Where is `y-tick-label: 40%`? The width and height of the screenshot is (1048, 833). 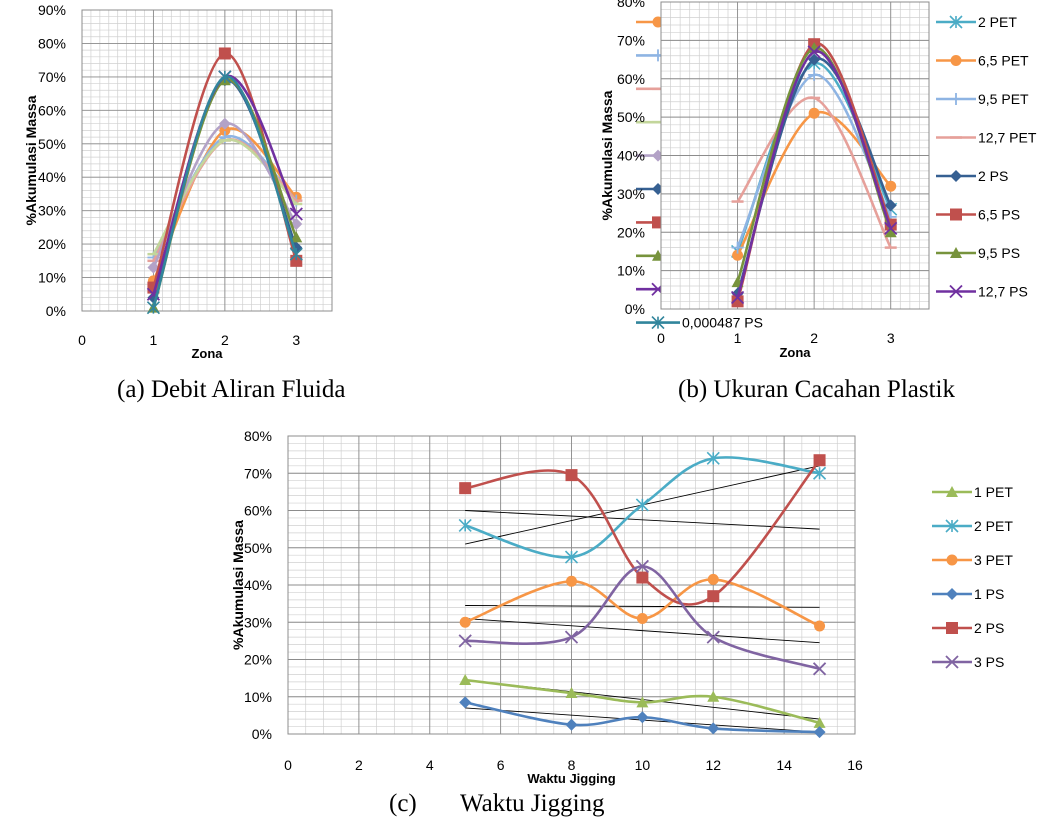 y-tick-label: 40% is located at coordinates (258, 585).